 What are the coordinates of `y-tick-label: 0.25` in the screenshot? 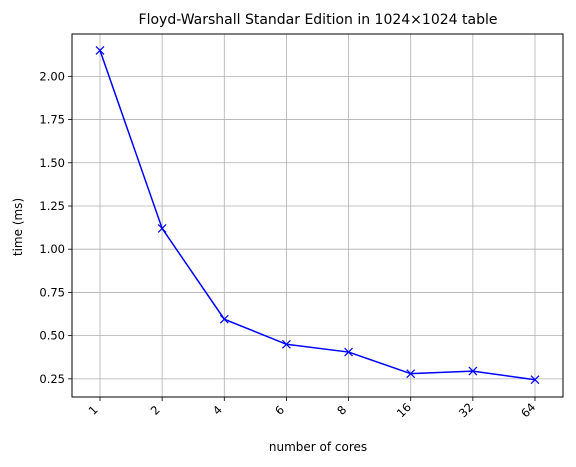 It's located at (52, 379).